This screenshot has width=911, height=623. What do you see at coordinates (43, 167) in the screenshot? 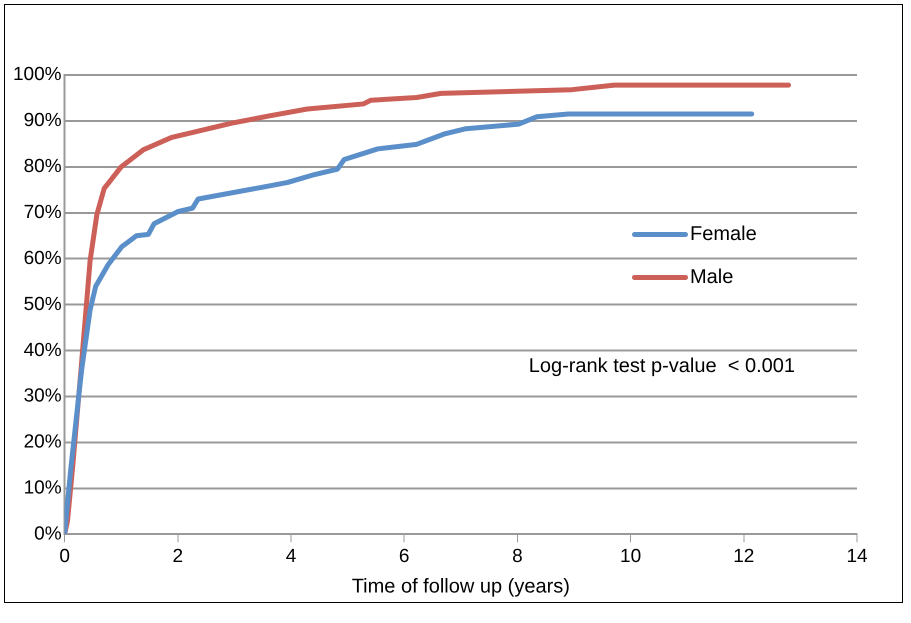
I see `y-tick-label: 80%` at bounding box center [43, 167].